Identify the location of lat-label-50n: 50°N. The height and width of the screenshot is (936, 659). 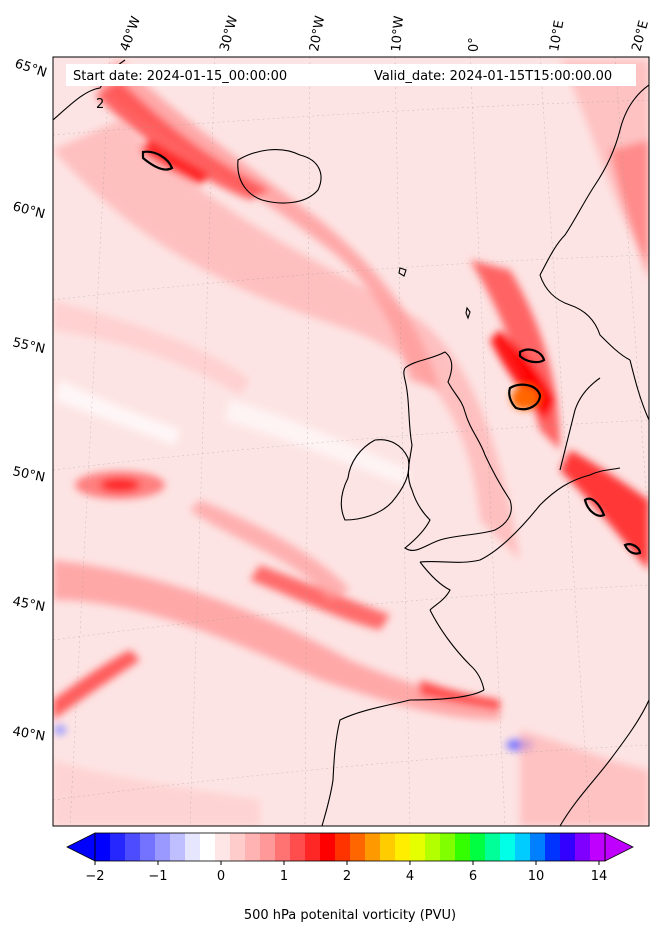
(28, 474).